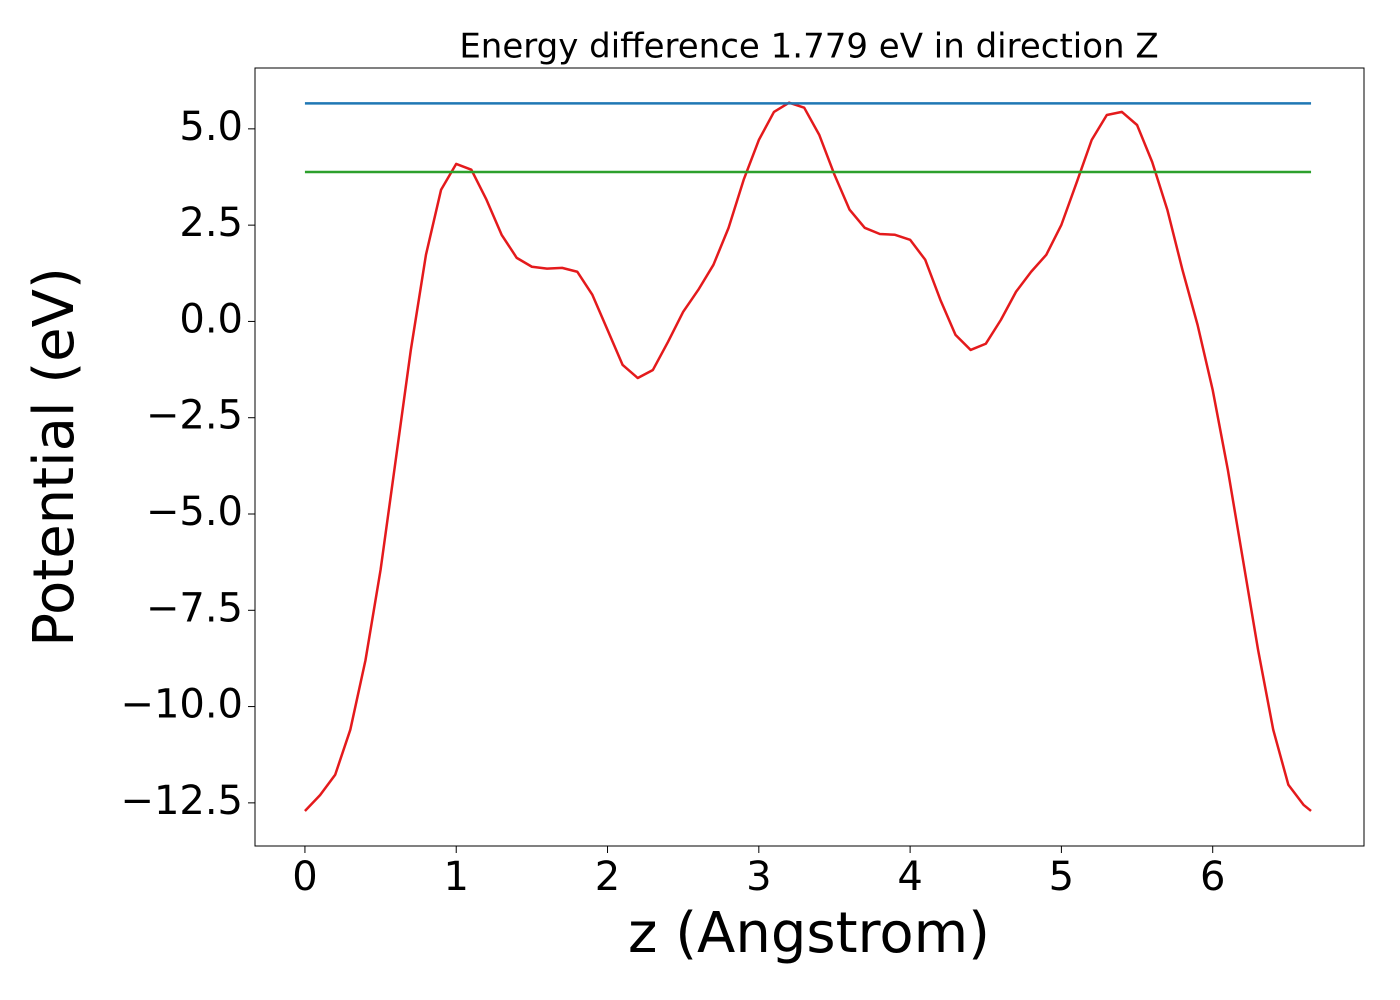 This screenshot has height=1000, width=1400. Describe the element at coordinates (181, 705) in the screenshot. I see `y-tick-label: −10.0` at that location.